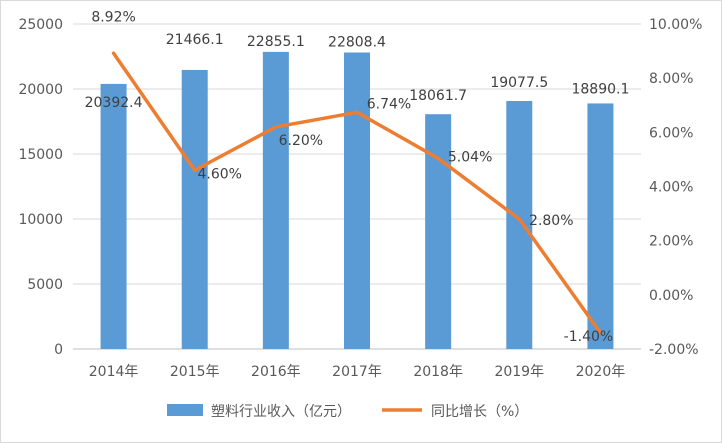  What do you see at coordinates (276, 372) in the screenshot?
I see `x-axis-tick-label: 2016年` at bounding box center [276, 372].